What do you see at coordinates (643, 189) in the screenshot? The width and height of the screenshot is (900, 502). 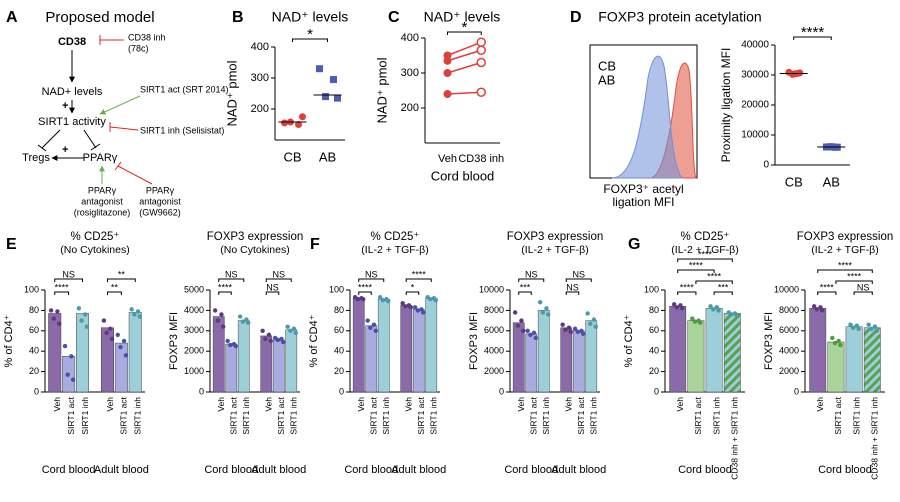 I see `x-axis-label: FOXP3⁺ acetyl` at bounding box center [643, 189].